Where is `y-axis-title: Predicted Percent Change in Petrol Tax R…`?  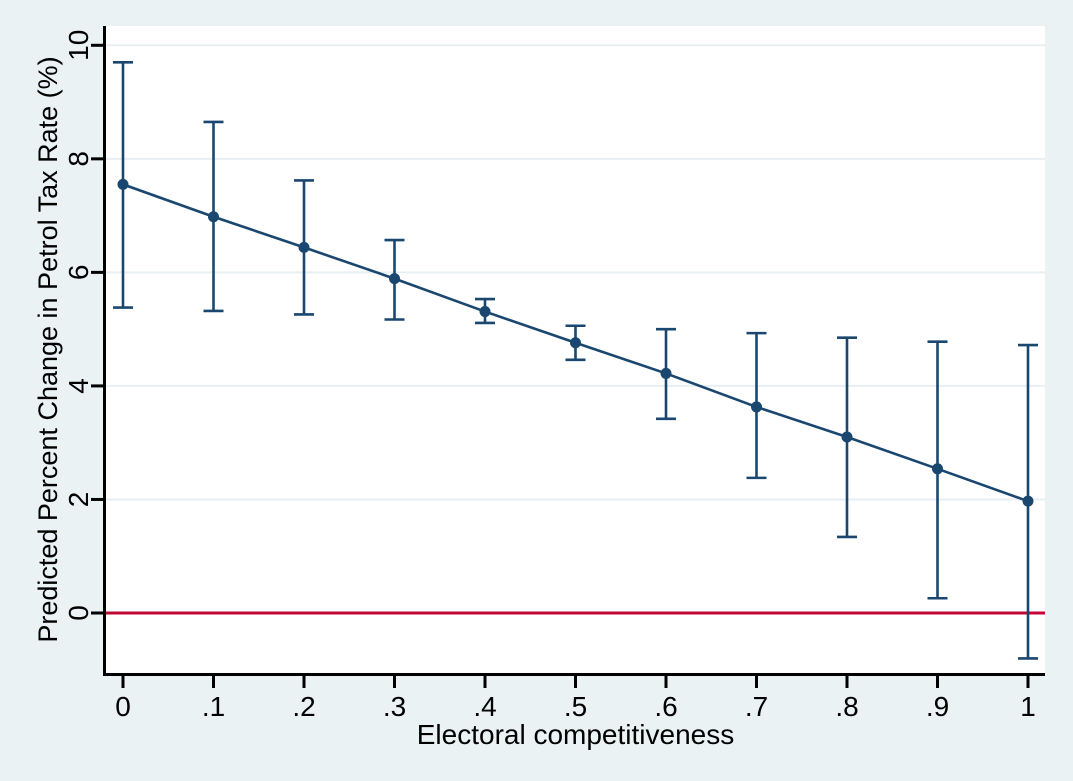 y-axis-title: Predicted Percent Change in Petrol Tax R… is located at coordinates (48, 349).